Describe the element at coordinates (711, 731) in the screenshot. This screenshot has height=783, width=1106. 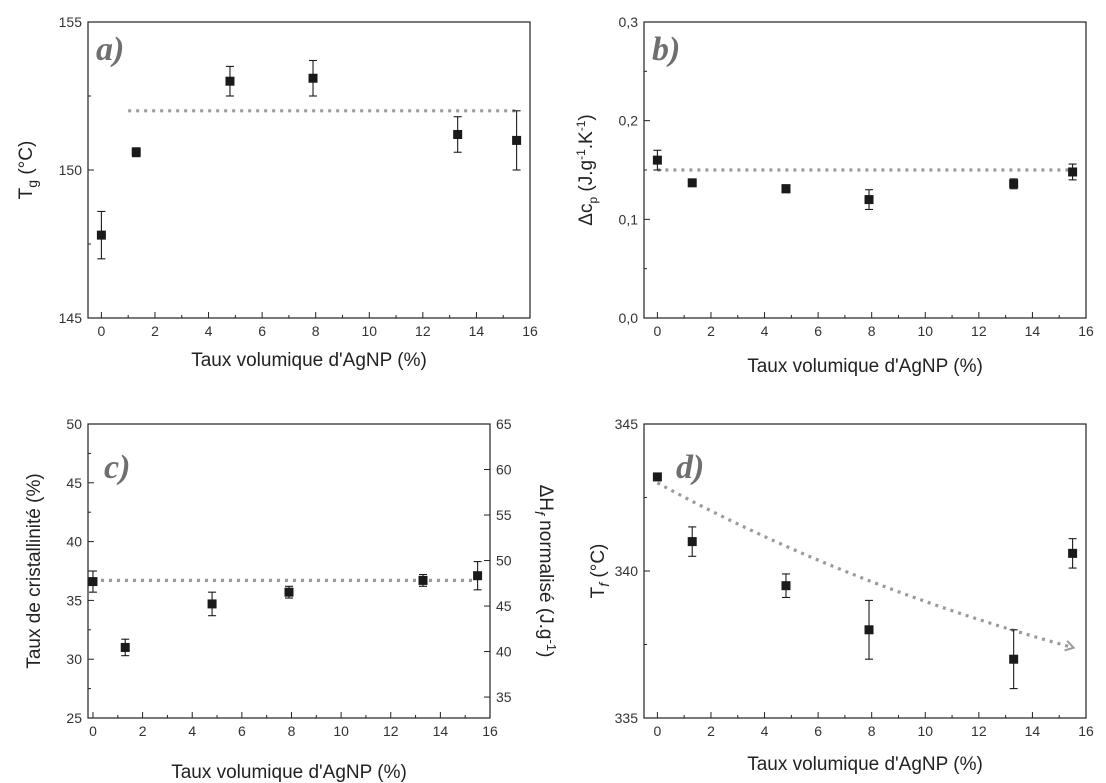
I see `panel-d-x-tick-label: 2` at that location.